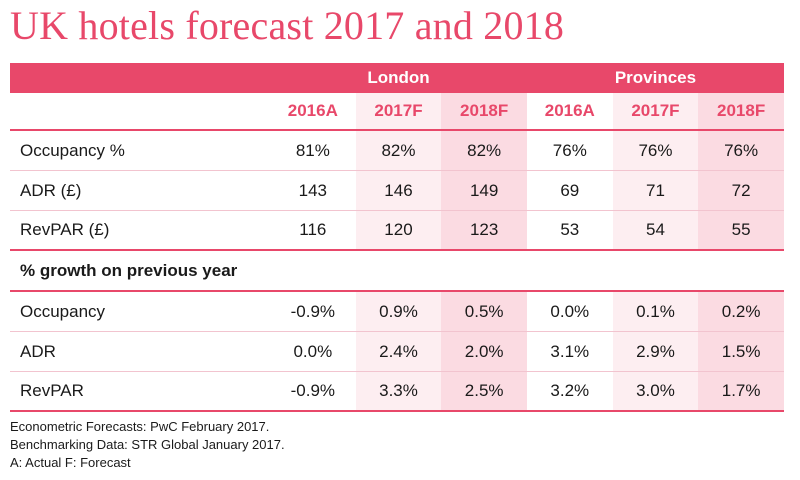 The height and width of the screenshot is (480, 800). I want to click on table-cell: 72, so click(741, 191).